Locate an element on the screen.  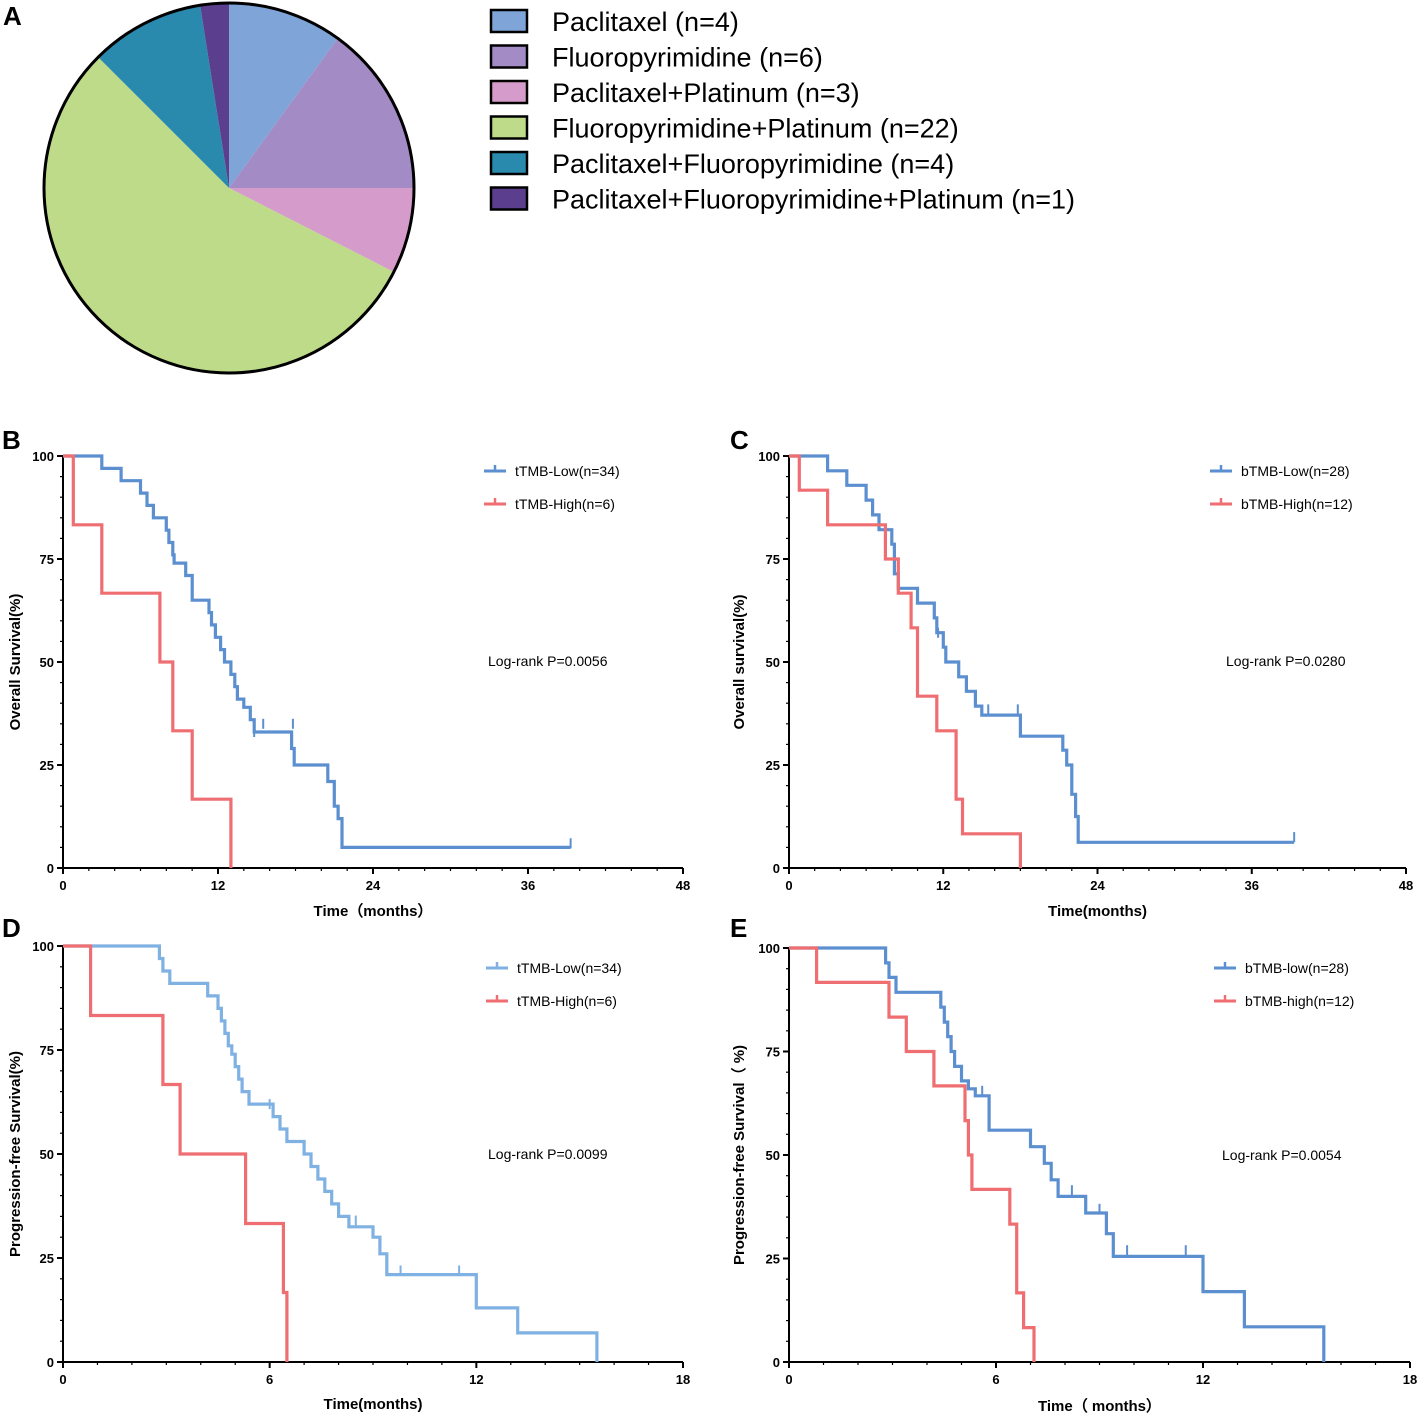
legend-label-paclitaxel-n-4: Paclitaxel (n=4) is located at coordinates (645, 22).